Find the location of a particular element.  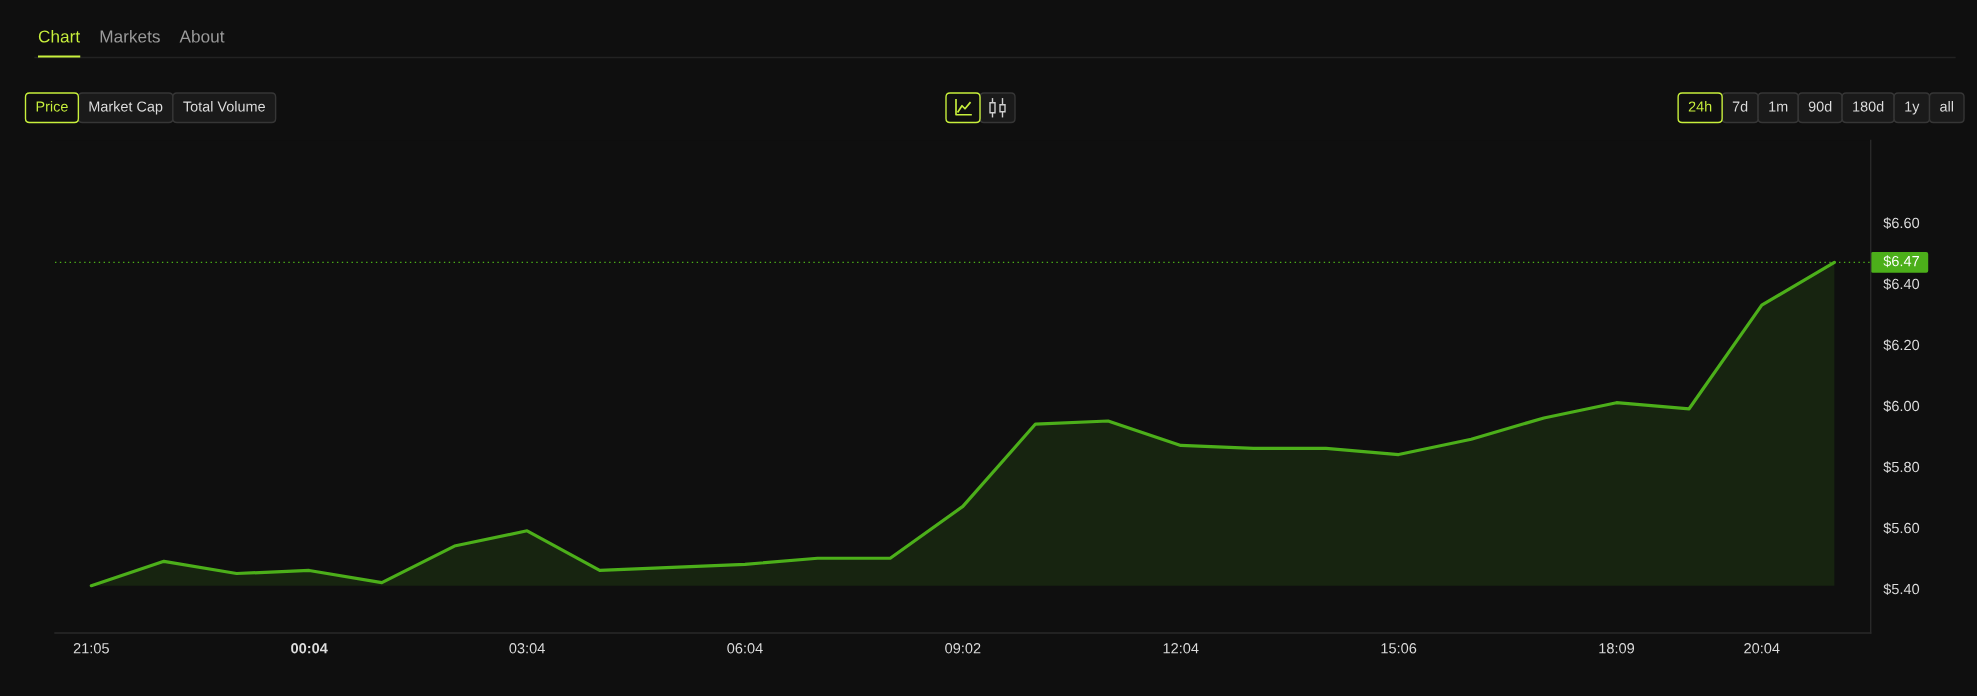

y-tick-label: $6.20 is located at coordinates (1901, 345).